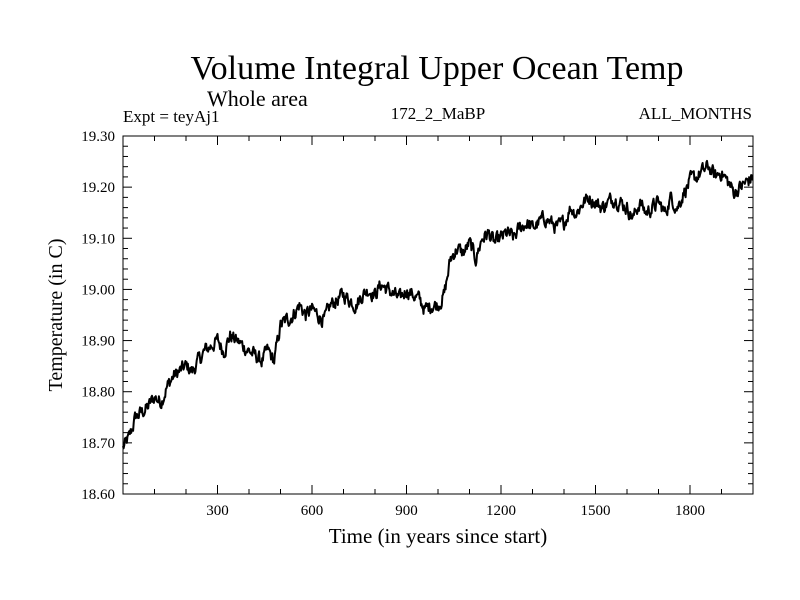  Describe the element at coordinates (98, 137) in the screenshot. I see `y-tick-label: 19.30` at that location.